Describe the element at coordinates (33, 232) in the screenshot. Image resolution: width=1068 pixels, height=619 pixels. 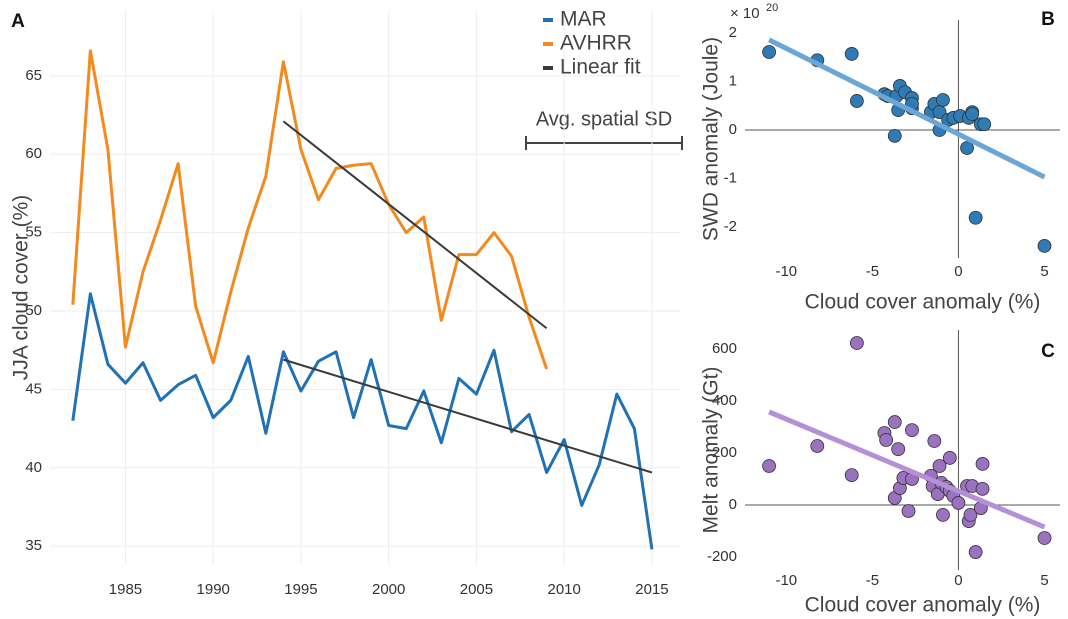
I see `y-tick-label: 55` at that location.